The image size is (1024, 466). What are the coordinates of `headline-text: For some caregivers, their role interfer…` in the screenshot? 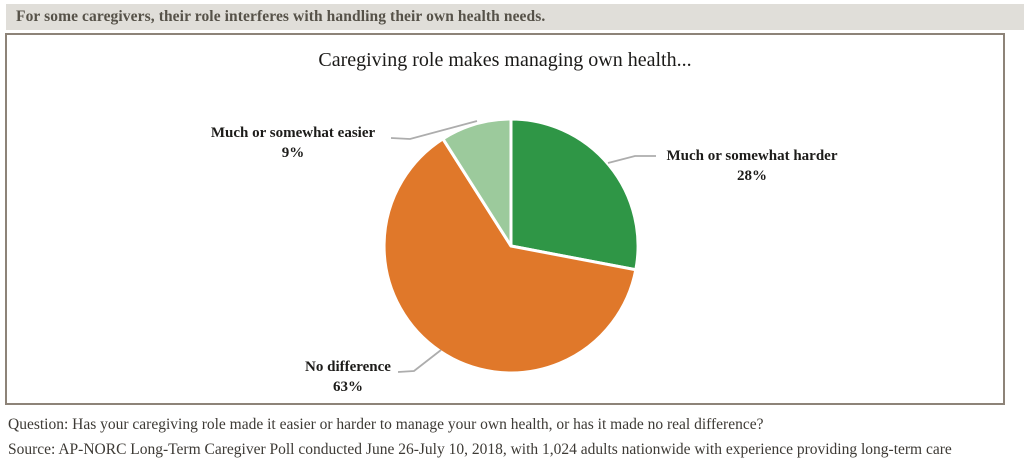 It's located at (281, 16).